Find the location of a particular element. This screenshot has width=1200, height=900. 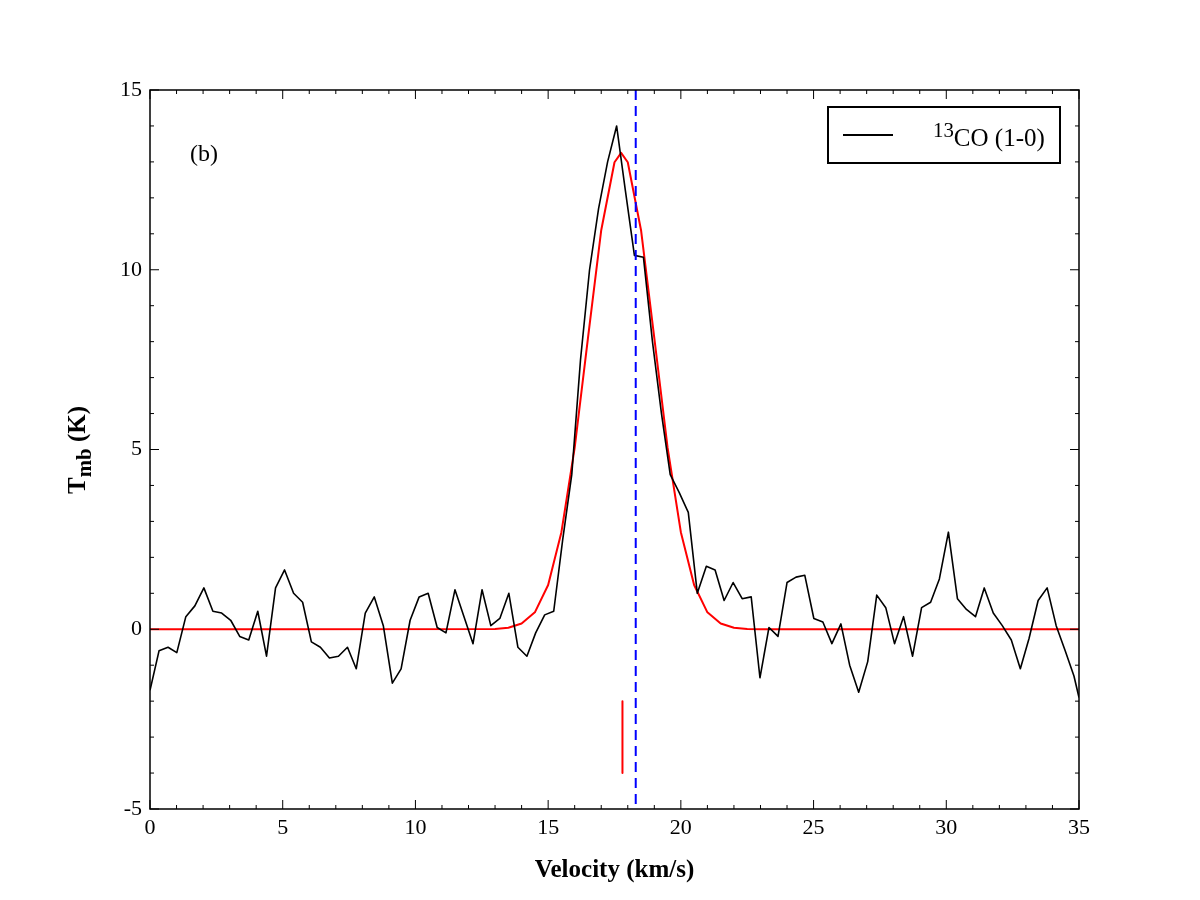

x-tick-label: 25 is located at coordinates (813, 826).